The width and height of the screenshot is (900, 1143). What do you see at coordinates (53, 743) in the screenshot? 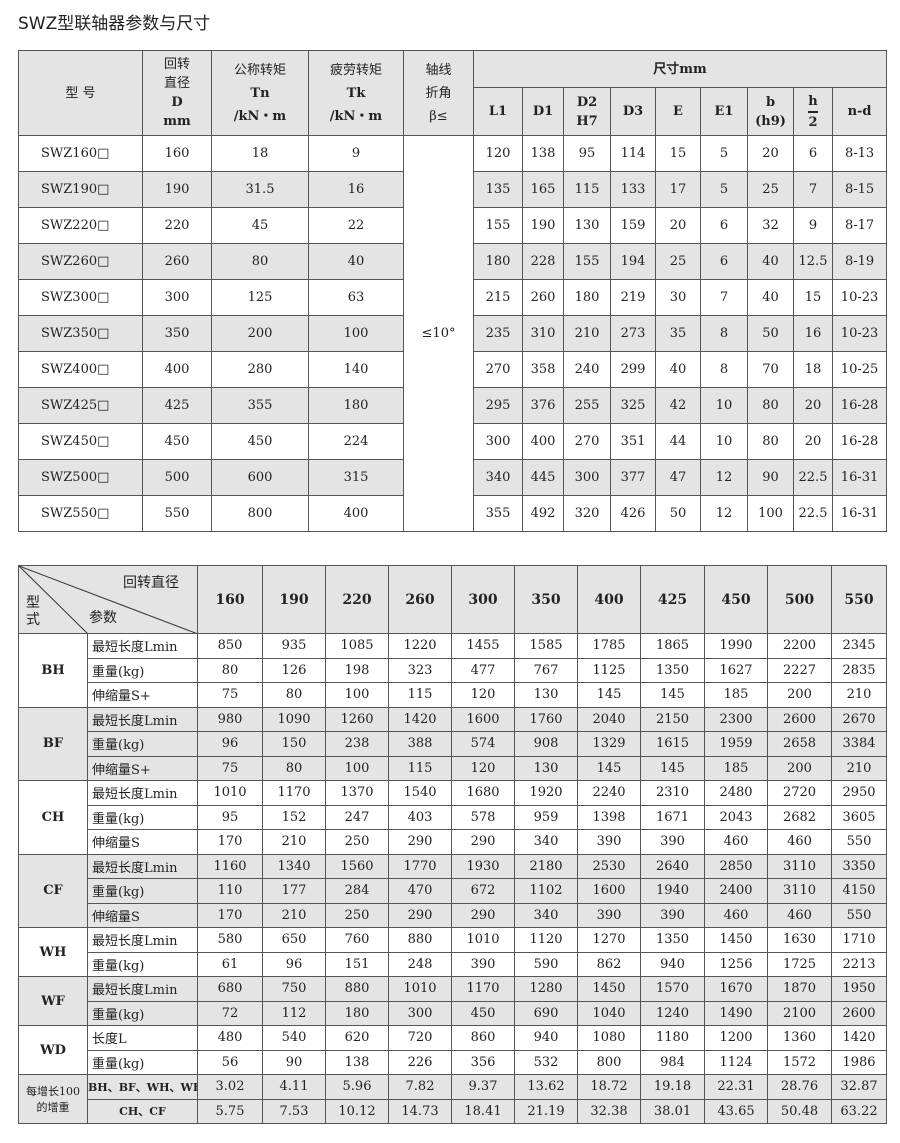
I see `type-cell: BF` at bounding box center [53, 743].